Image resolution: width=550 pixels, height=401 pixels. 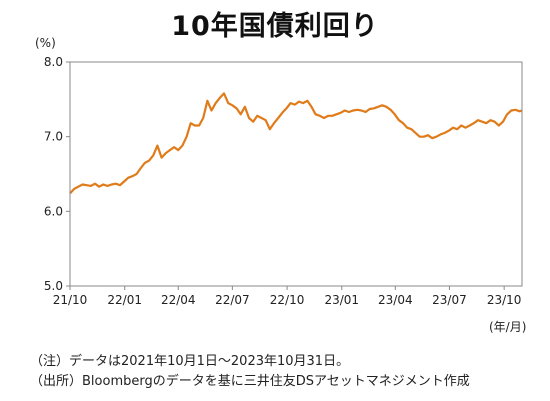 What do you see at coordinates (190, 361) in the screenshot?
I see `footnote-period: （注）データは2021年10月1日～2023年10月31日。` at bounding box center [190, 361].